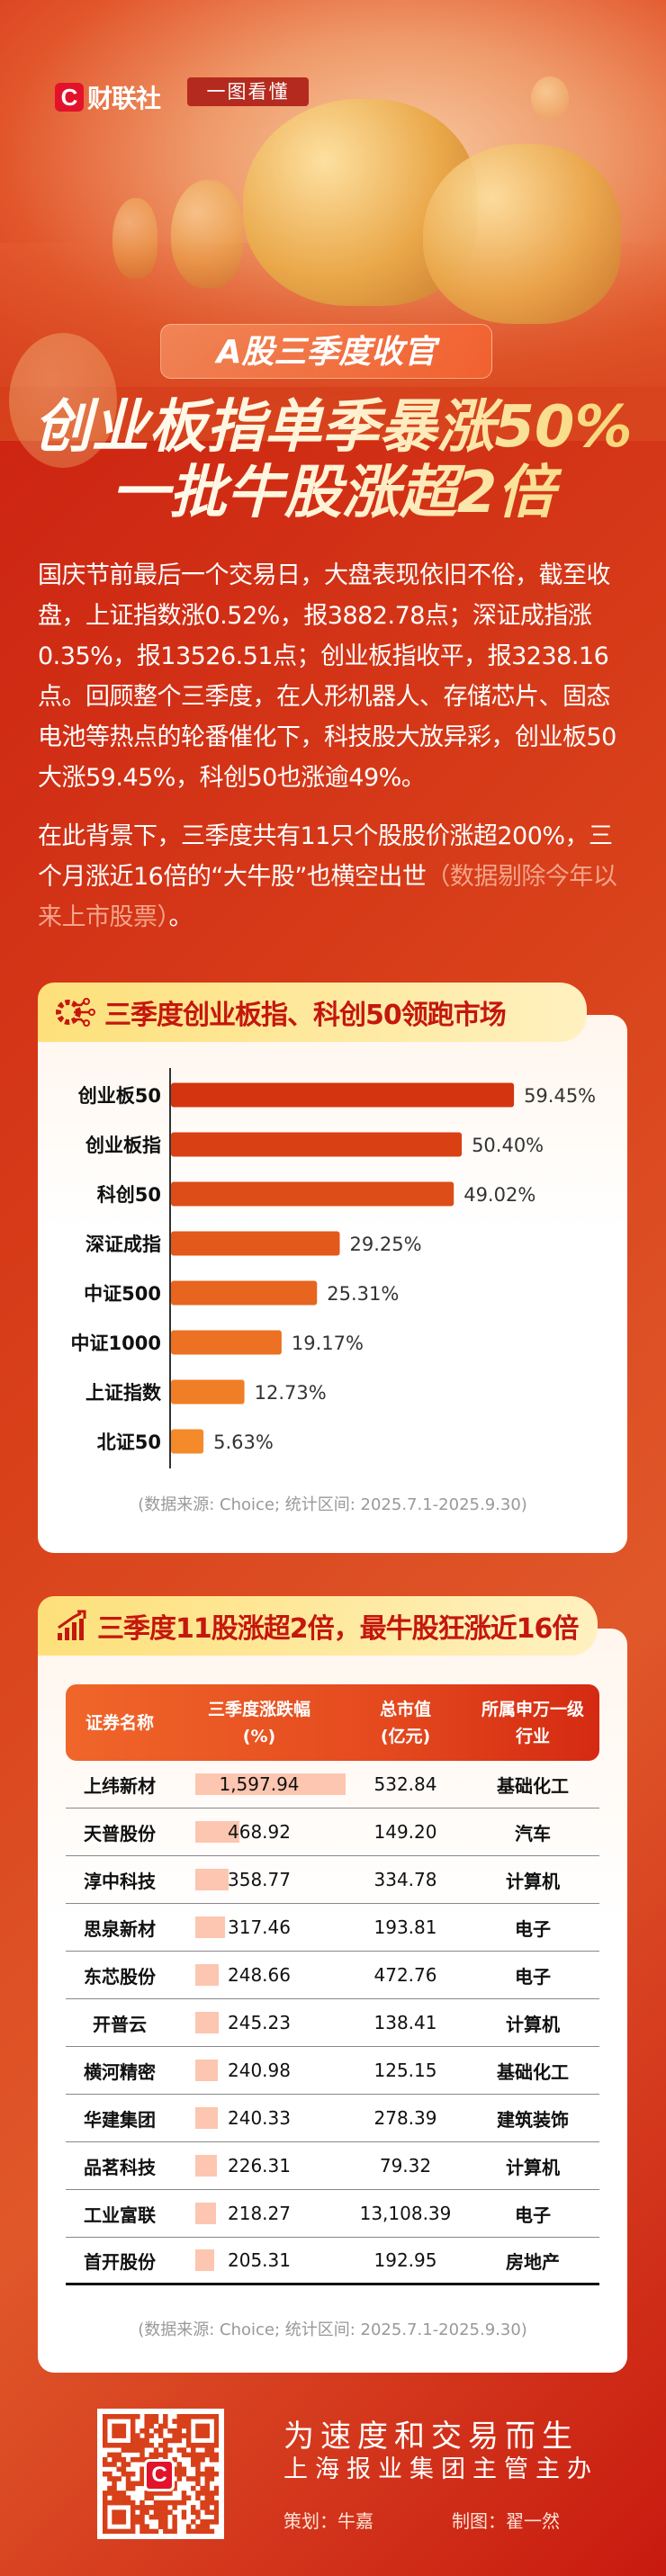  What do you see at coordinates (129, 1195) in the screenshot?
I see `category-label: 科创50` at bounding box center [129, 1195].